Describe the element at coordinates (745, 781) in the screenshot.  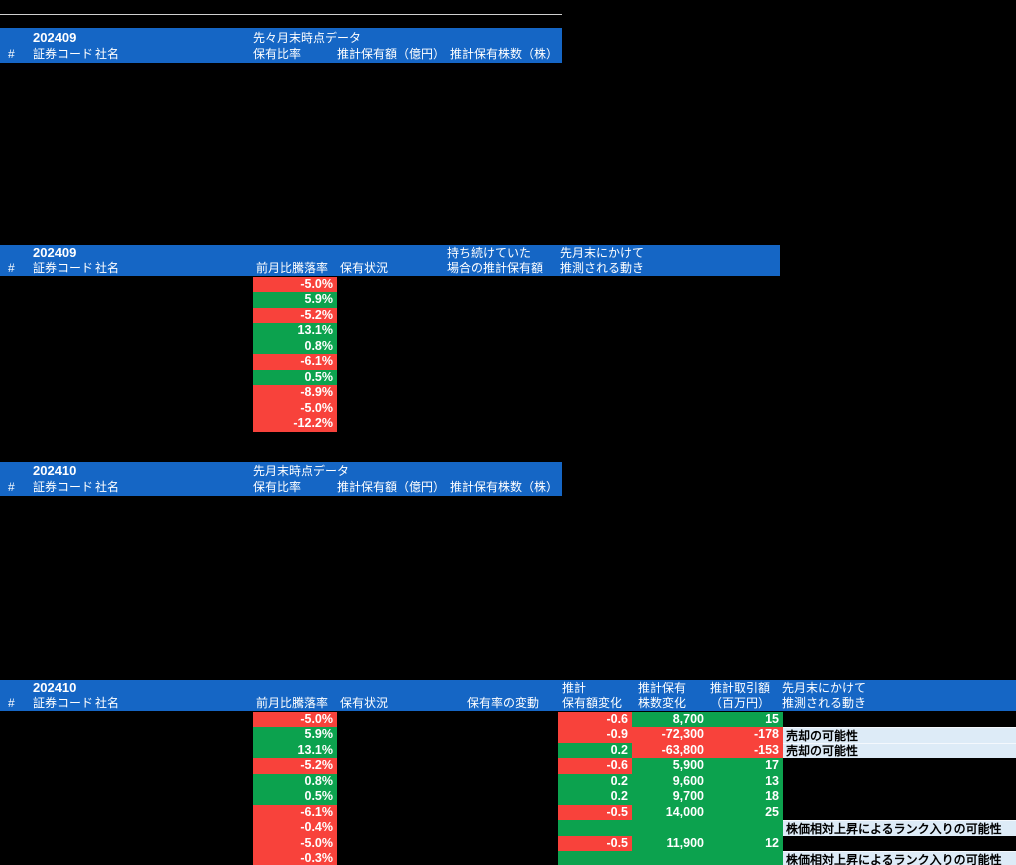
I see `trade-amount-cell: 13` at that location.